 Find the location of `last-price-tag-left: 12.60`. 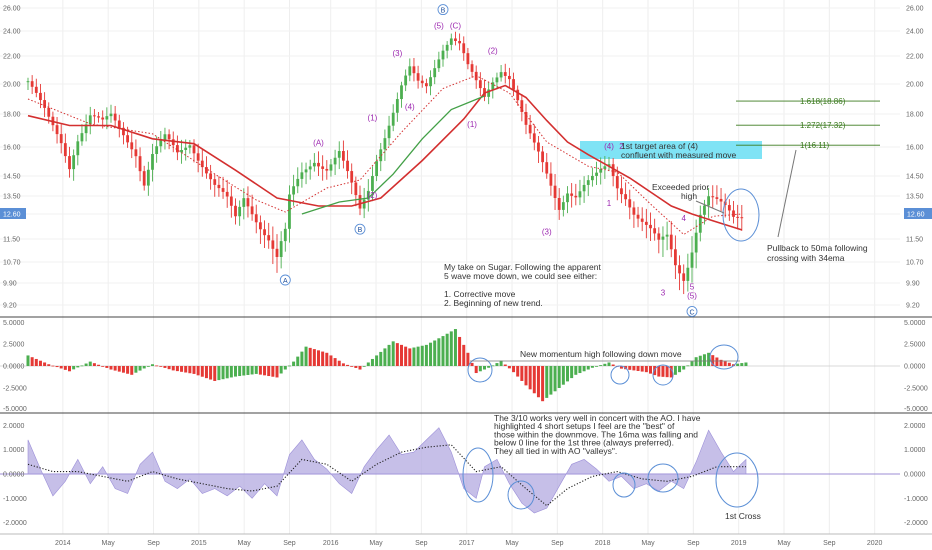

last-price-tag-left: 12.60 is located at coordinates (13, 213).